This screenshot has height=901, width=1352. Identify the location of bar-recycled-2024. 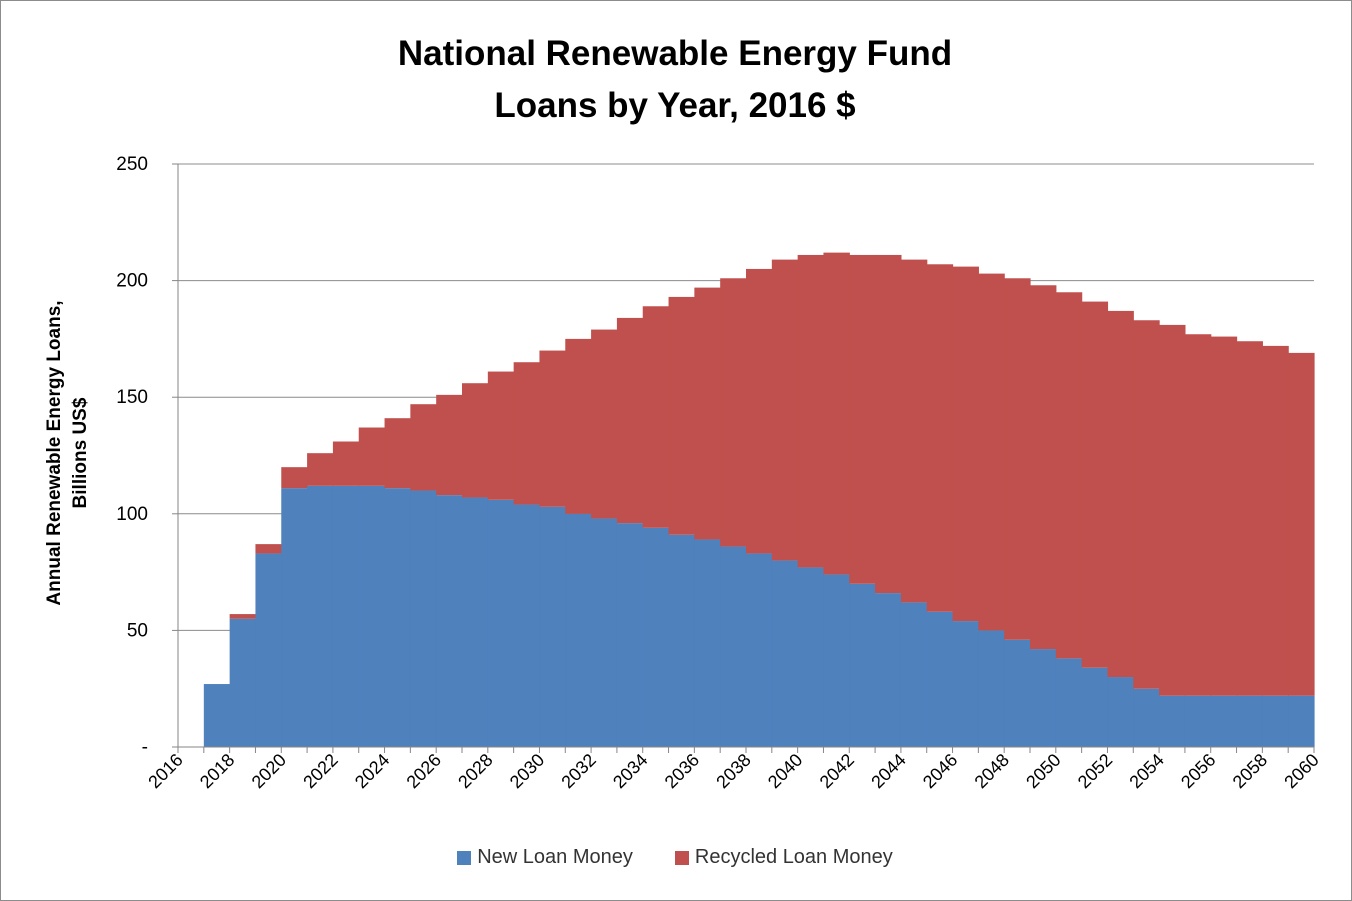
(397, 453).